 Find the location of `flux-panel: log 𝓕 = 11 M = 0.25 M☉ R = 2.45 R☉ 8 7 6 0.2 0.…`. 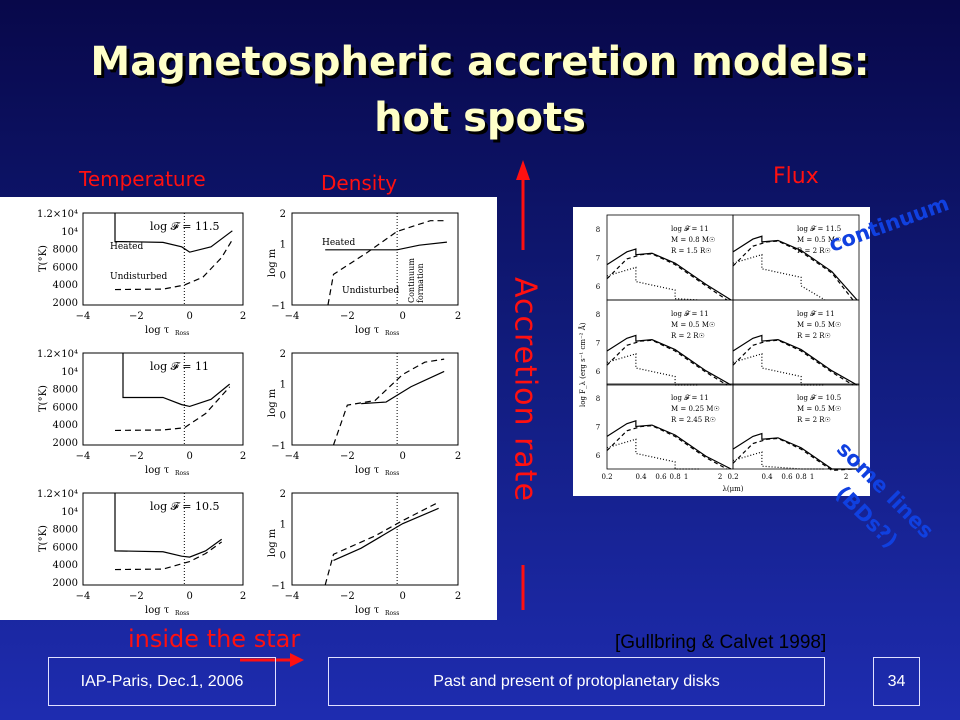

flux-panel: log 𝓕 = 11 M = 0.25 M☉ R = 2.45 R☉ 8 7 6 0.2 0.… is located at coordinates (665, 432).